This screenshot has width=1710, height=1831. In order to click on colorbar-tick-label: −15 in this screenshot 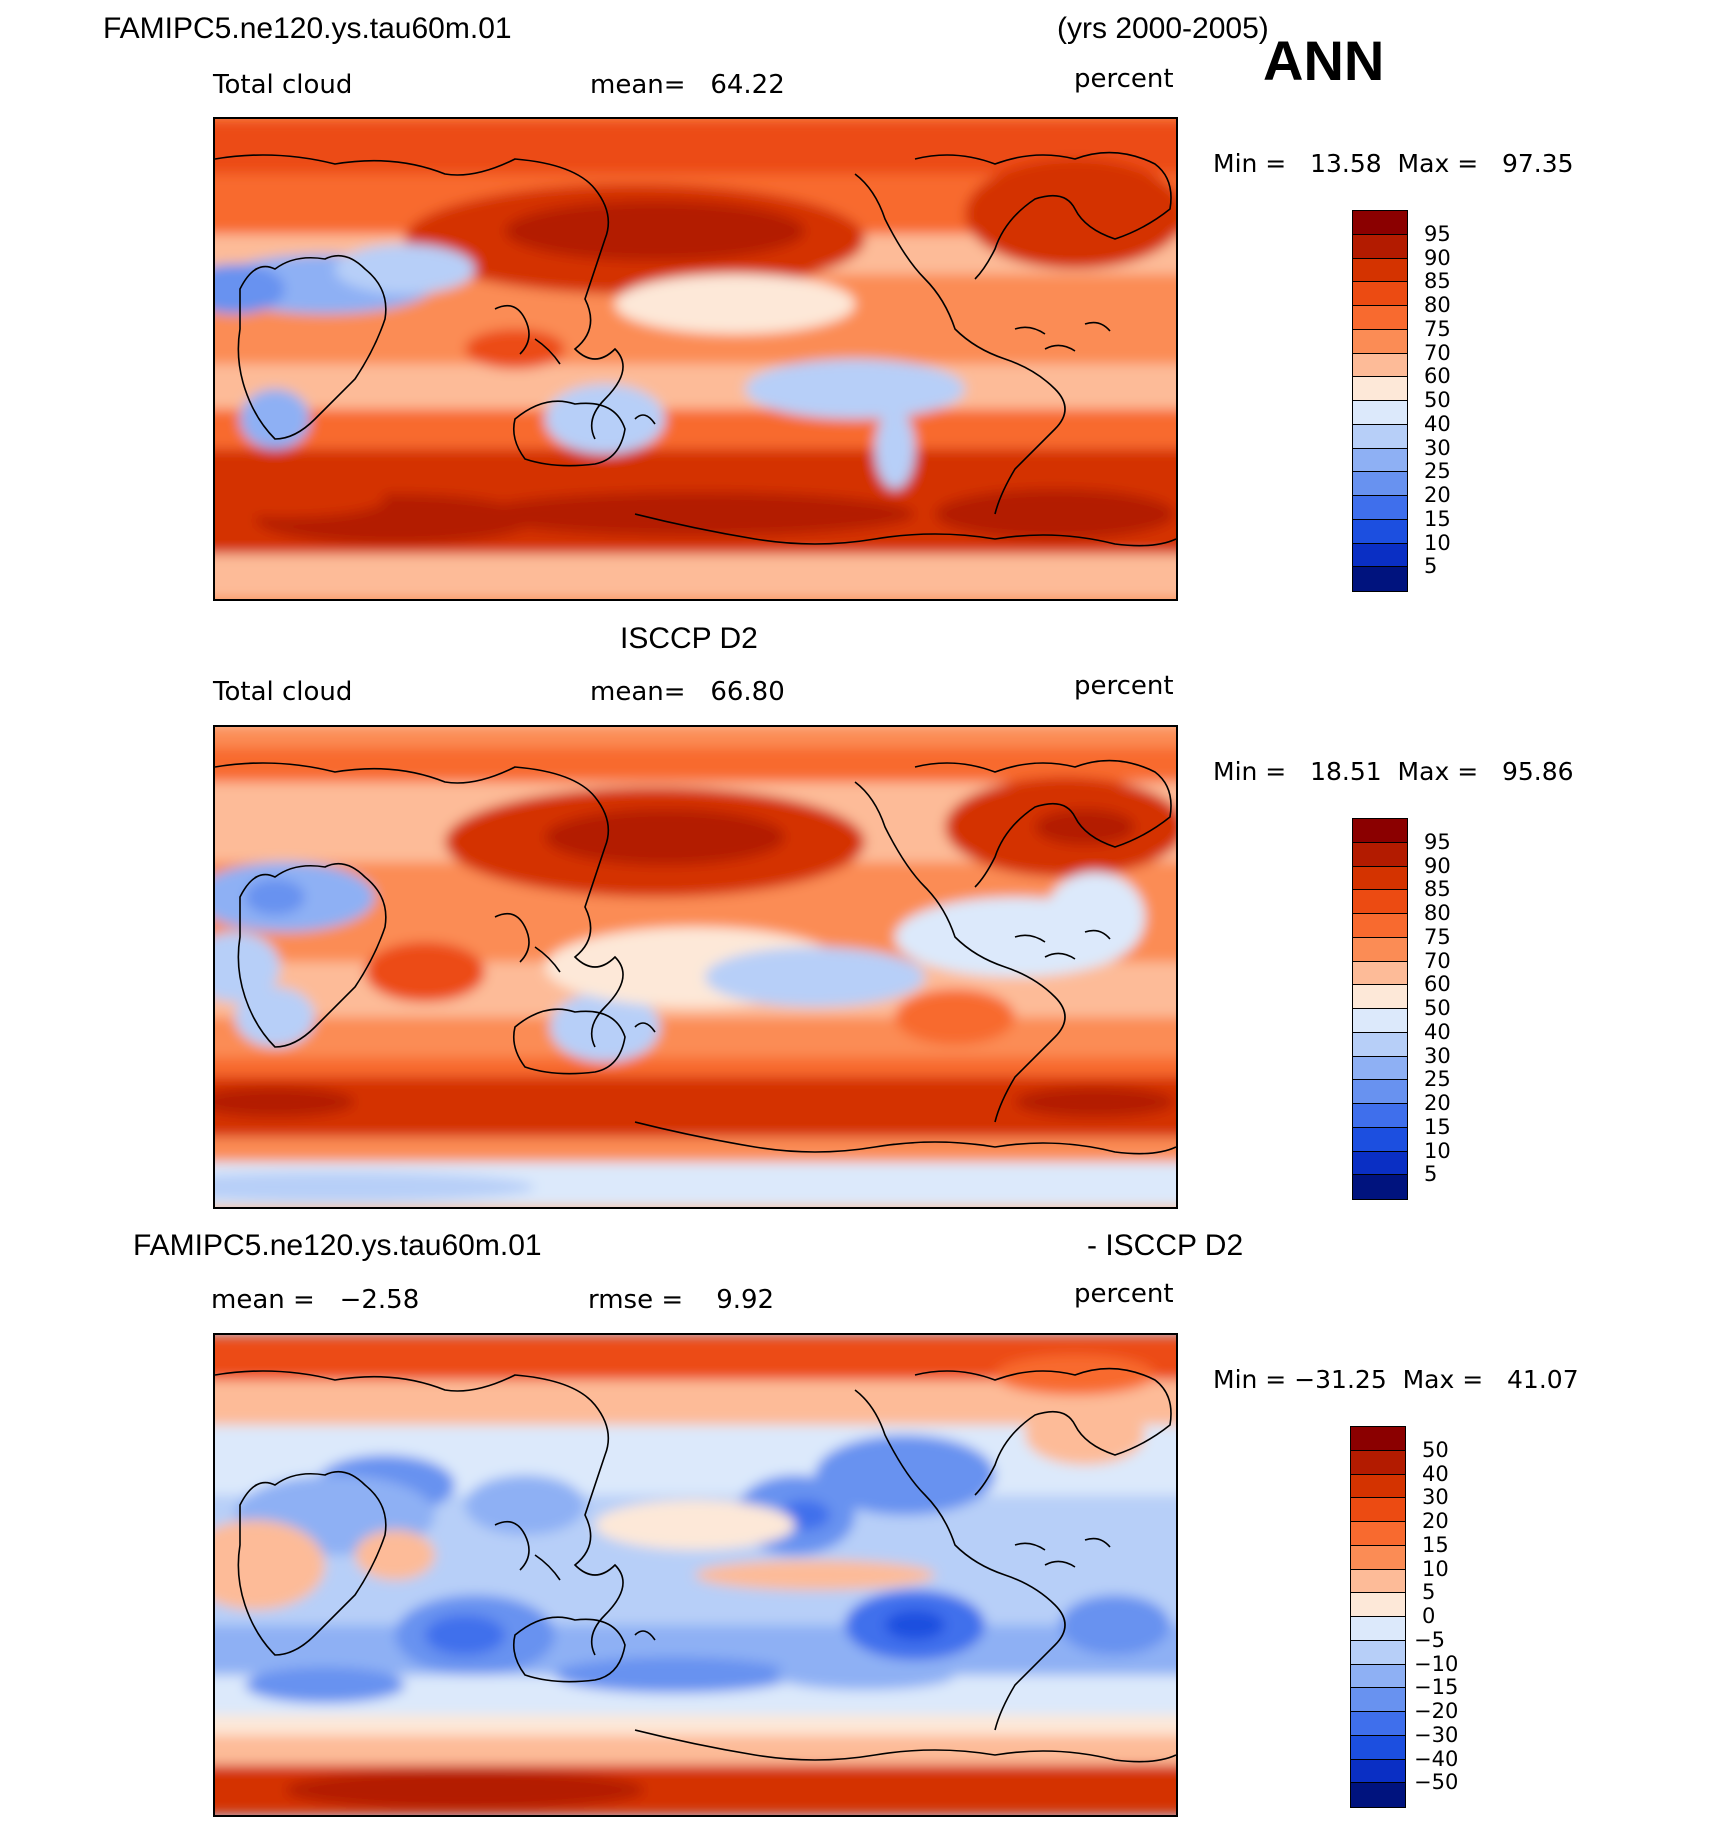, I will do `click(1436, 1687)`.